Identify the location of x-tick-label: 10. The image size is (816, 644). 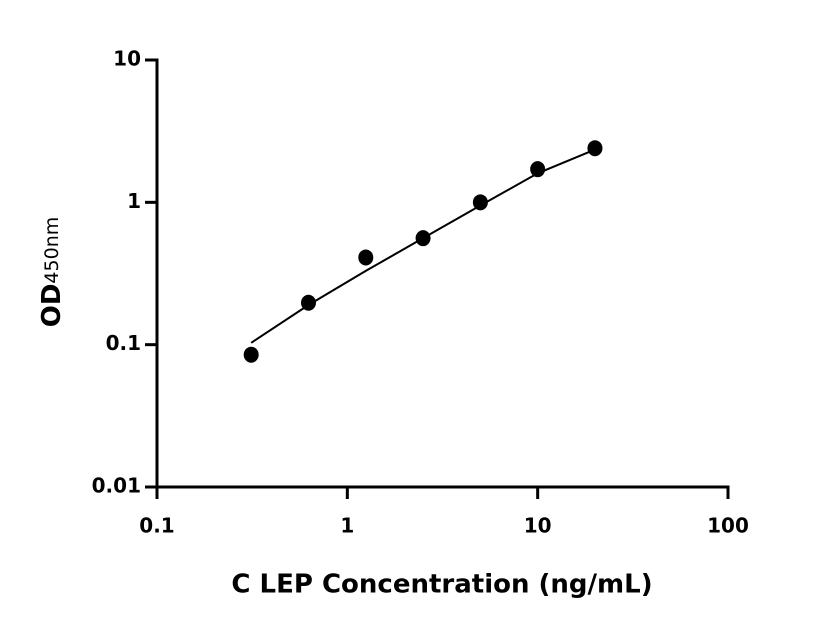
(538, 526).